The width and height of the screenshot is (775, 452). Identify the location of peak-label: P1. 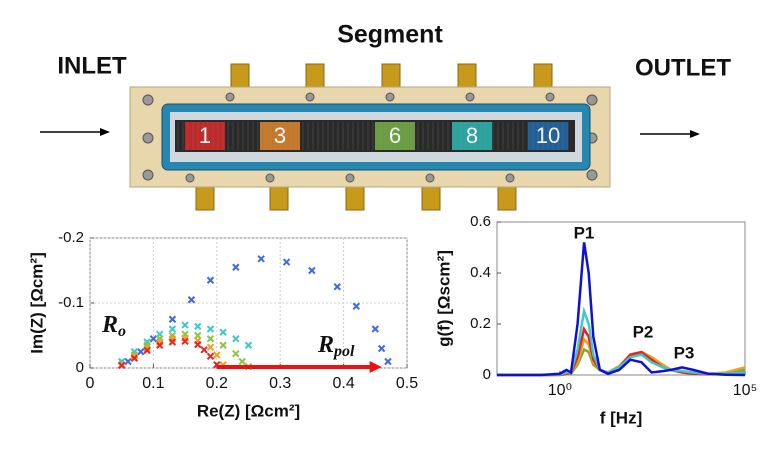
(584, 232).